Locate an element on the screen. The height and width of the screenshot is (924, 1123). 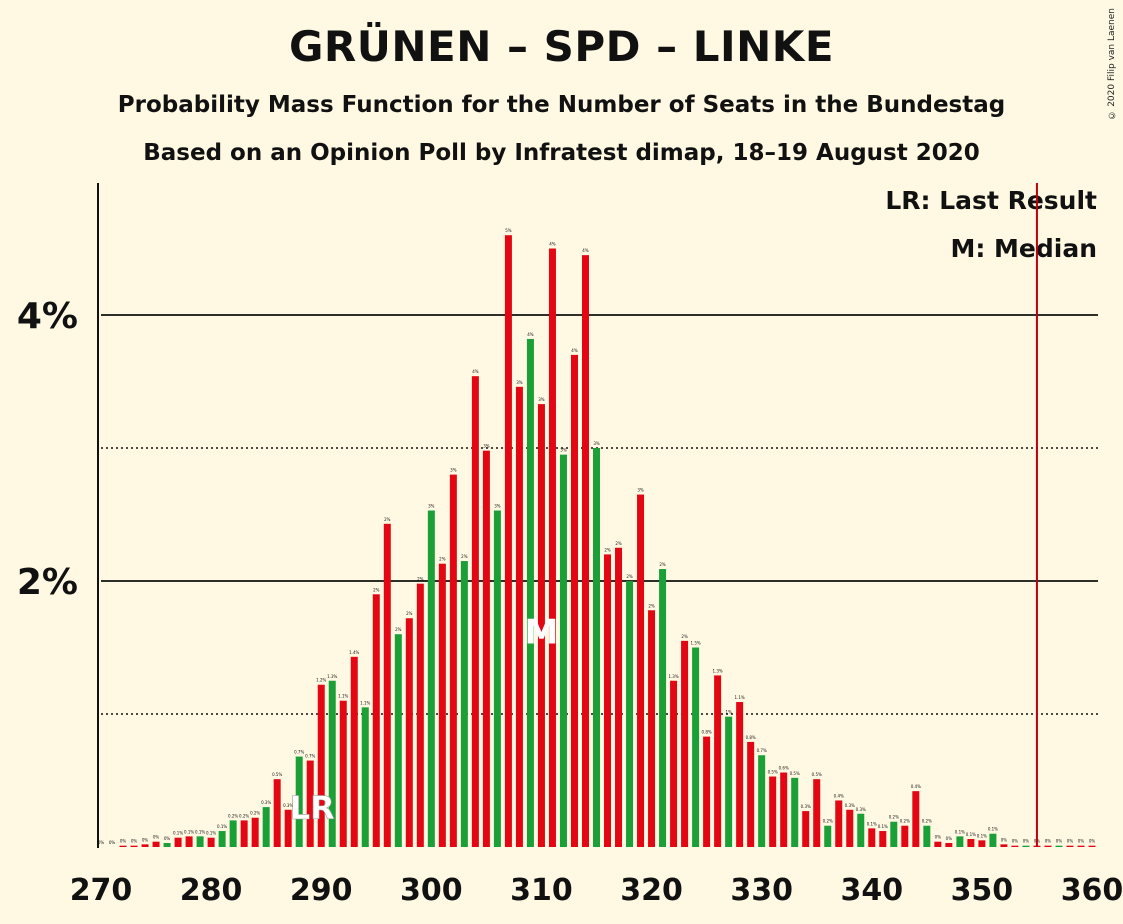
bar-label-346: 0% is located at coordinates (938, 837).